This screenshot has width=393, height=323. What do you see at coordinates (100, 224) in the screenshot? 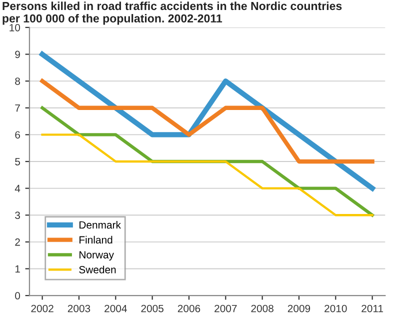
I see `legend-label: Denmark` at bounding box center [100, 224].